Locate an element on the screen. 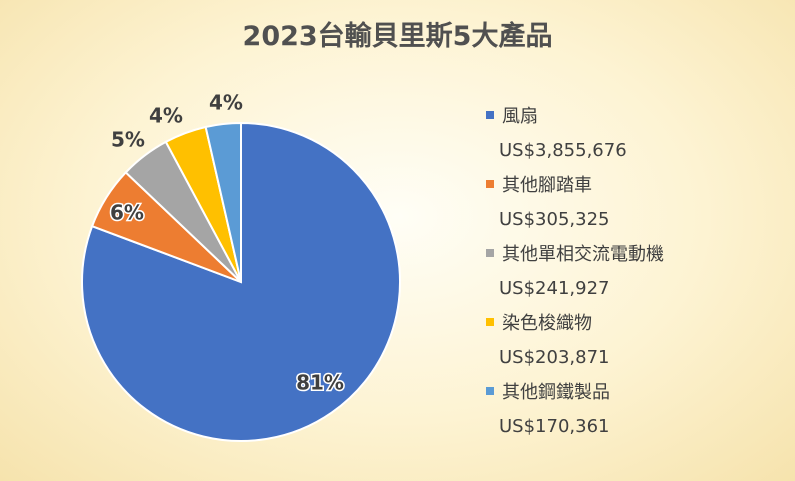 This screenshot has height=481, width=795. data-label: 6% is located at coordinates (127, 213).